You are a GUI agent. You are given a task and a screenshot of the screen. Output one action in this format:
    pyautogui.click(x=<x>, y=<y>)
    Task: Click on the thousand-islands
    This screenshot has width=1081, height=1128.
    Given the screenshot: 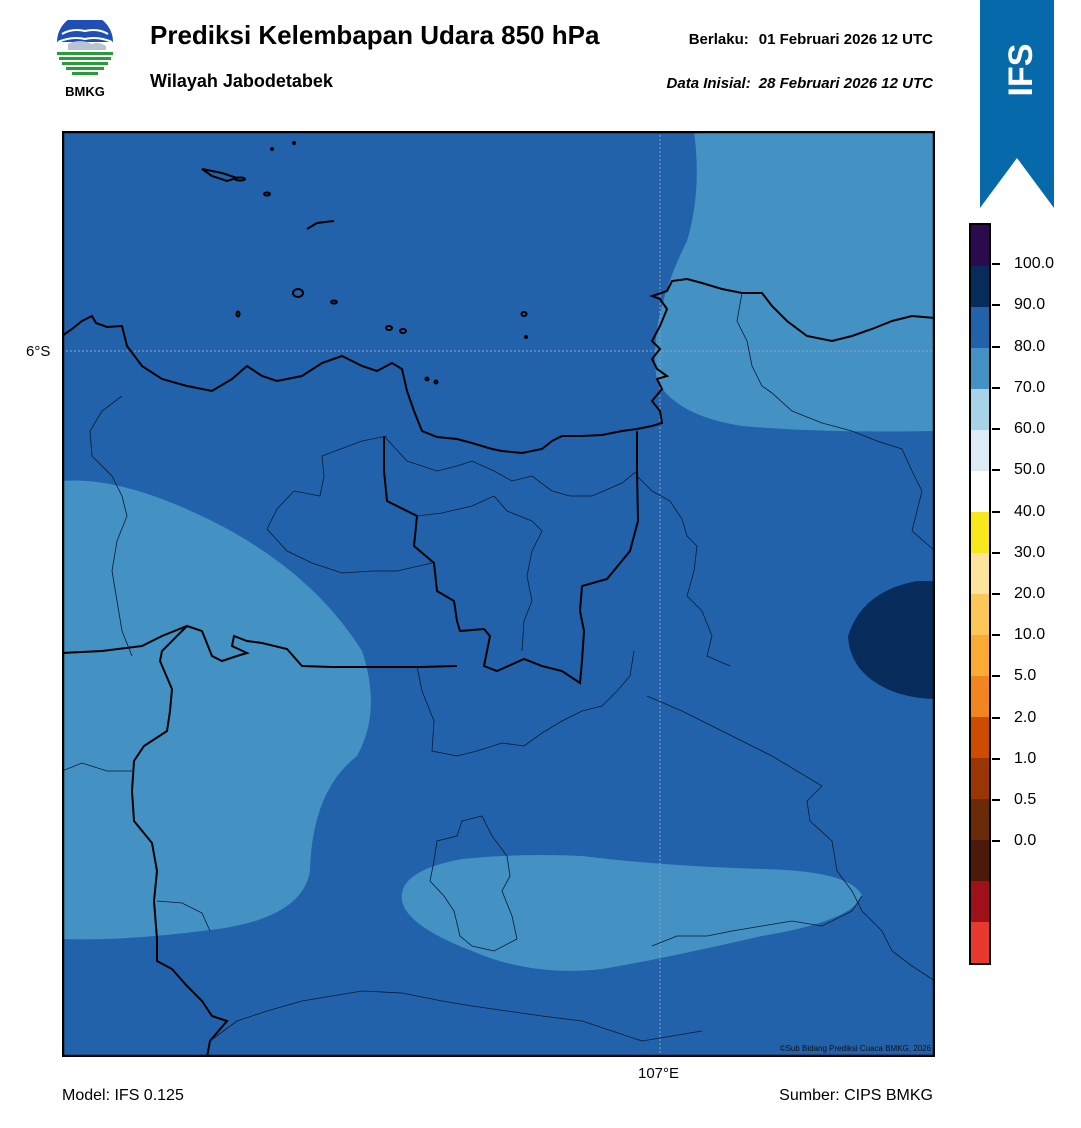 What is the action you would take?
    pyautogui.click(x=364, y=263)
    